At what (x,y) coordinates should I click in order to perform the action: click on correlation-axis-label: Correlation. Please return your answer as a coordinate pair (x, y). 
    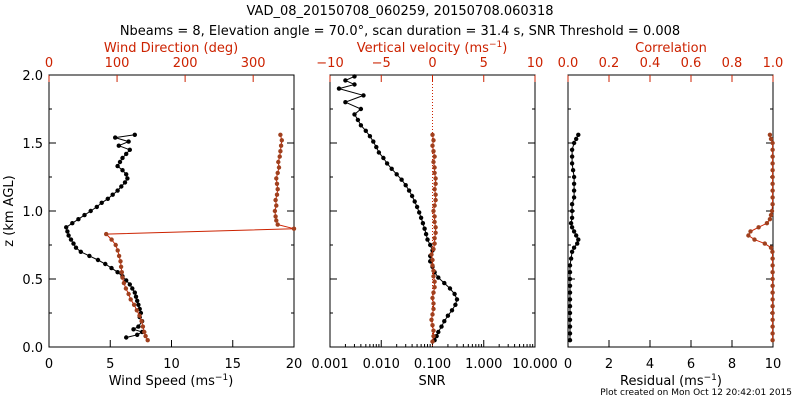
    Looking at the image, I should click on (671, 48).